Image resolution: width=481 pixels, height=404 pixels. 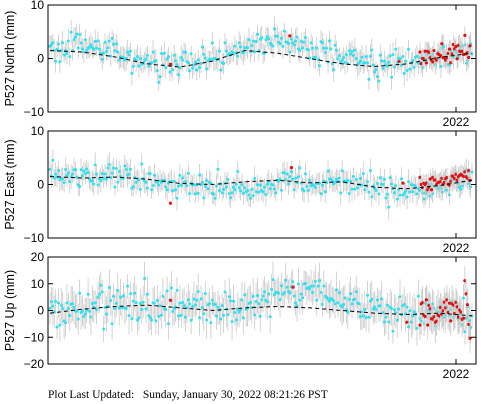 What do you see at coordinates (235, 395) in the screenshot?
I see `last-updated-value: Sunday, January 30, 2022 08:21:26 PST` at bounding box center [235, 395].